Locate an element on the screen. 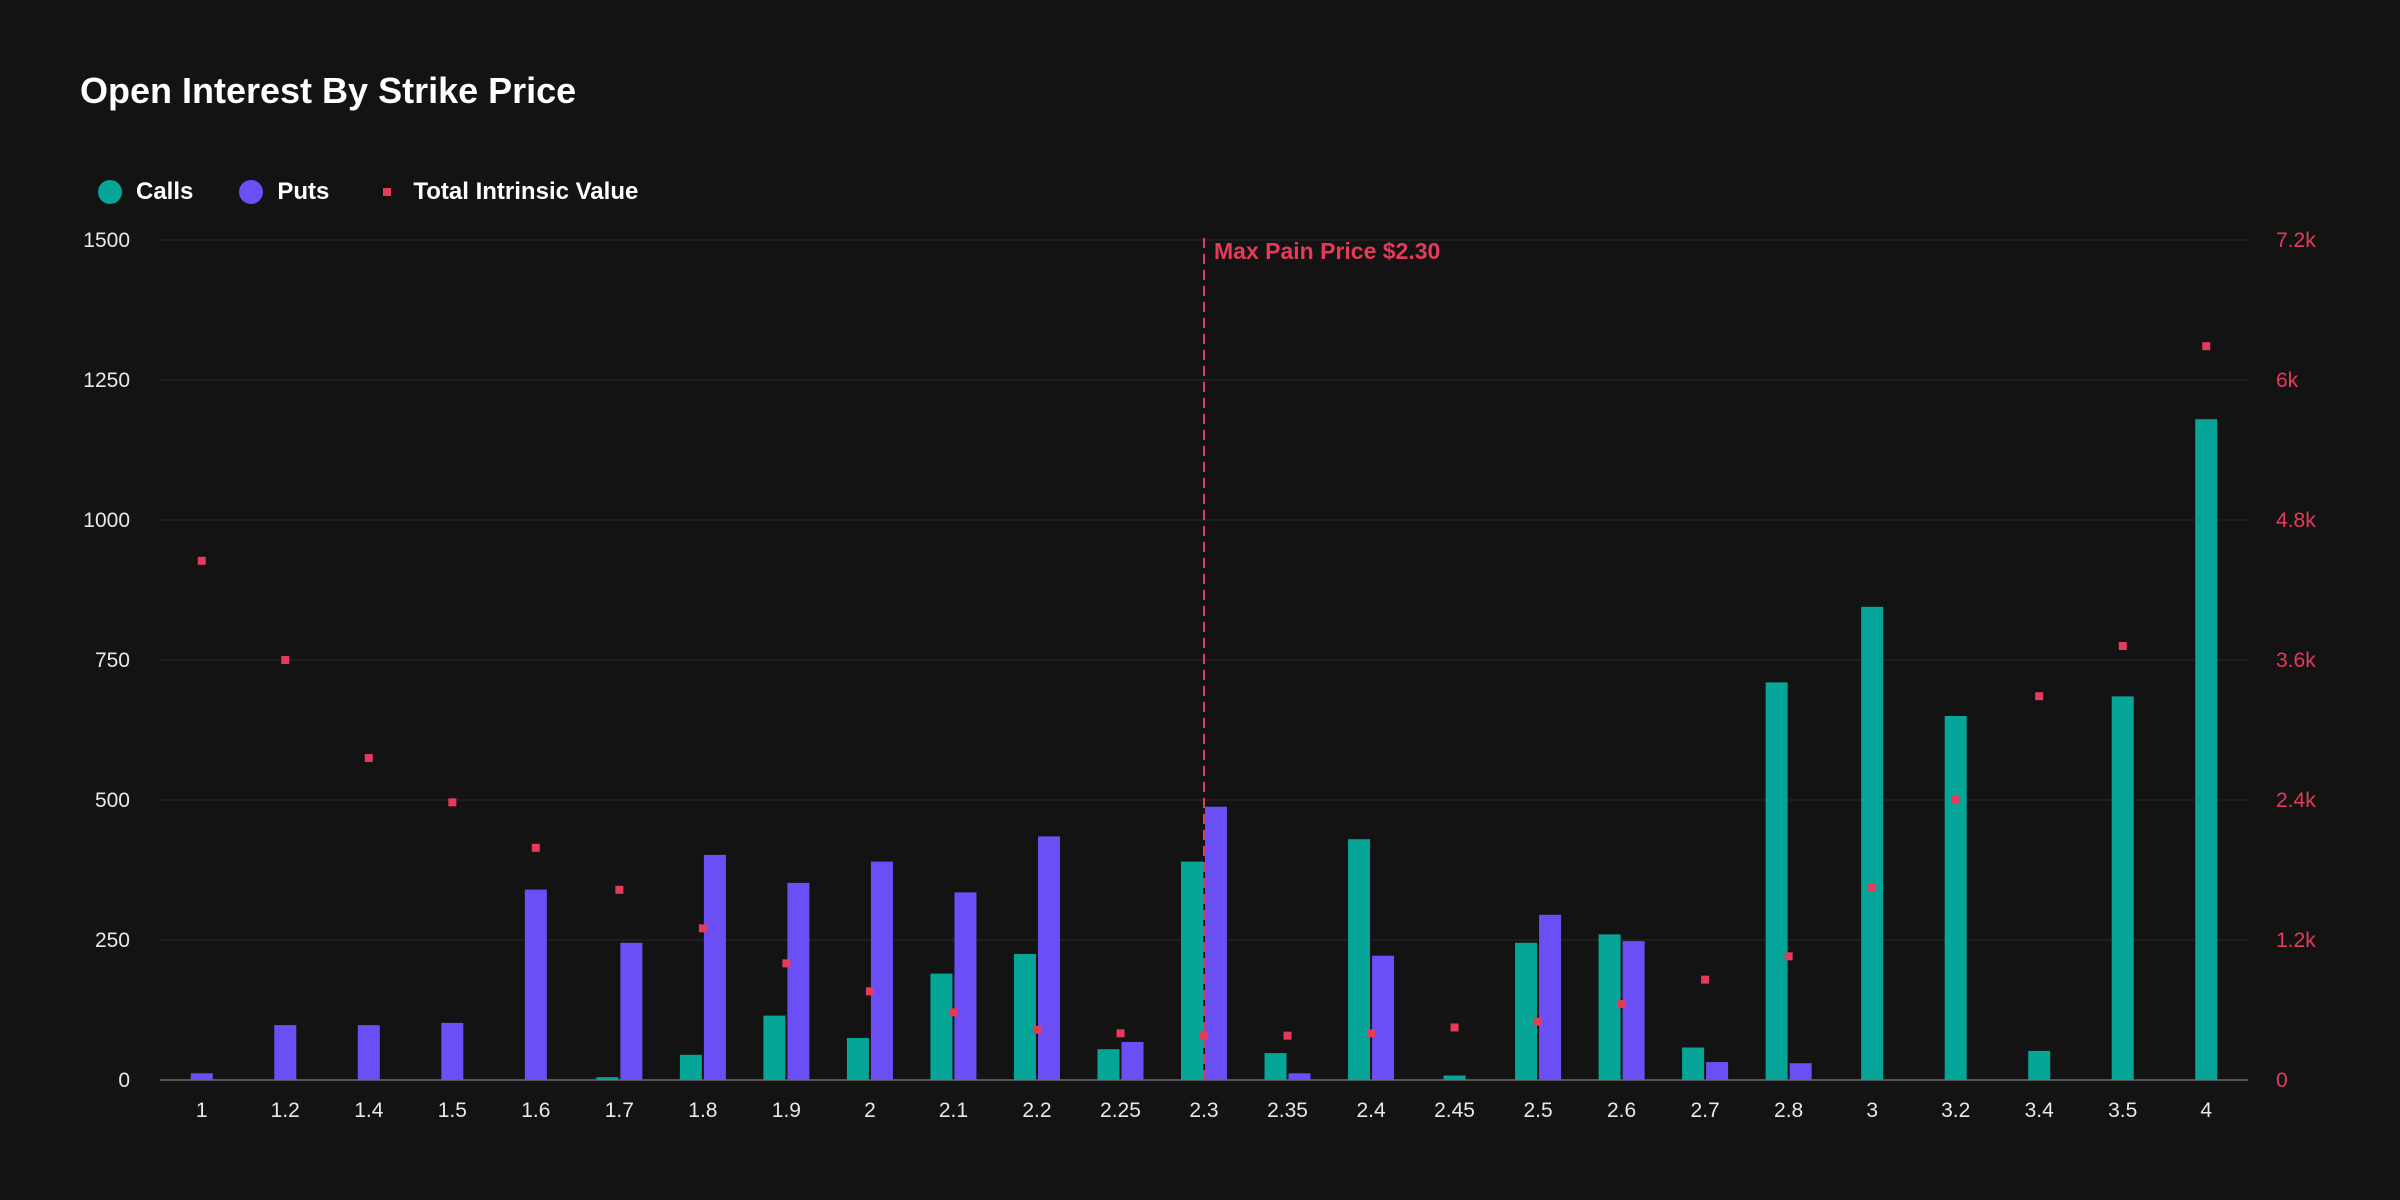 This screenshot has height=1200, width=2400. y-right-tick-label: 3.6k is located at coordinates (2296, 660).